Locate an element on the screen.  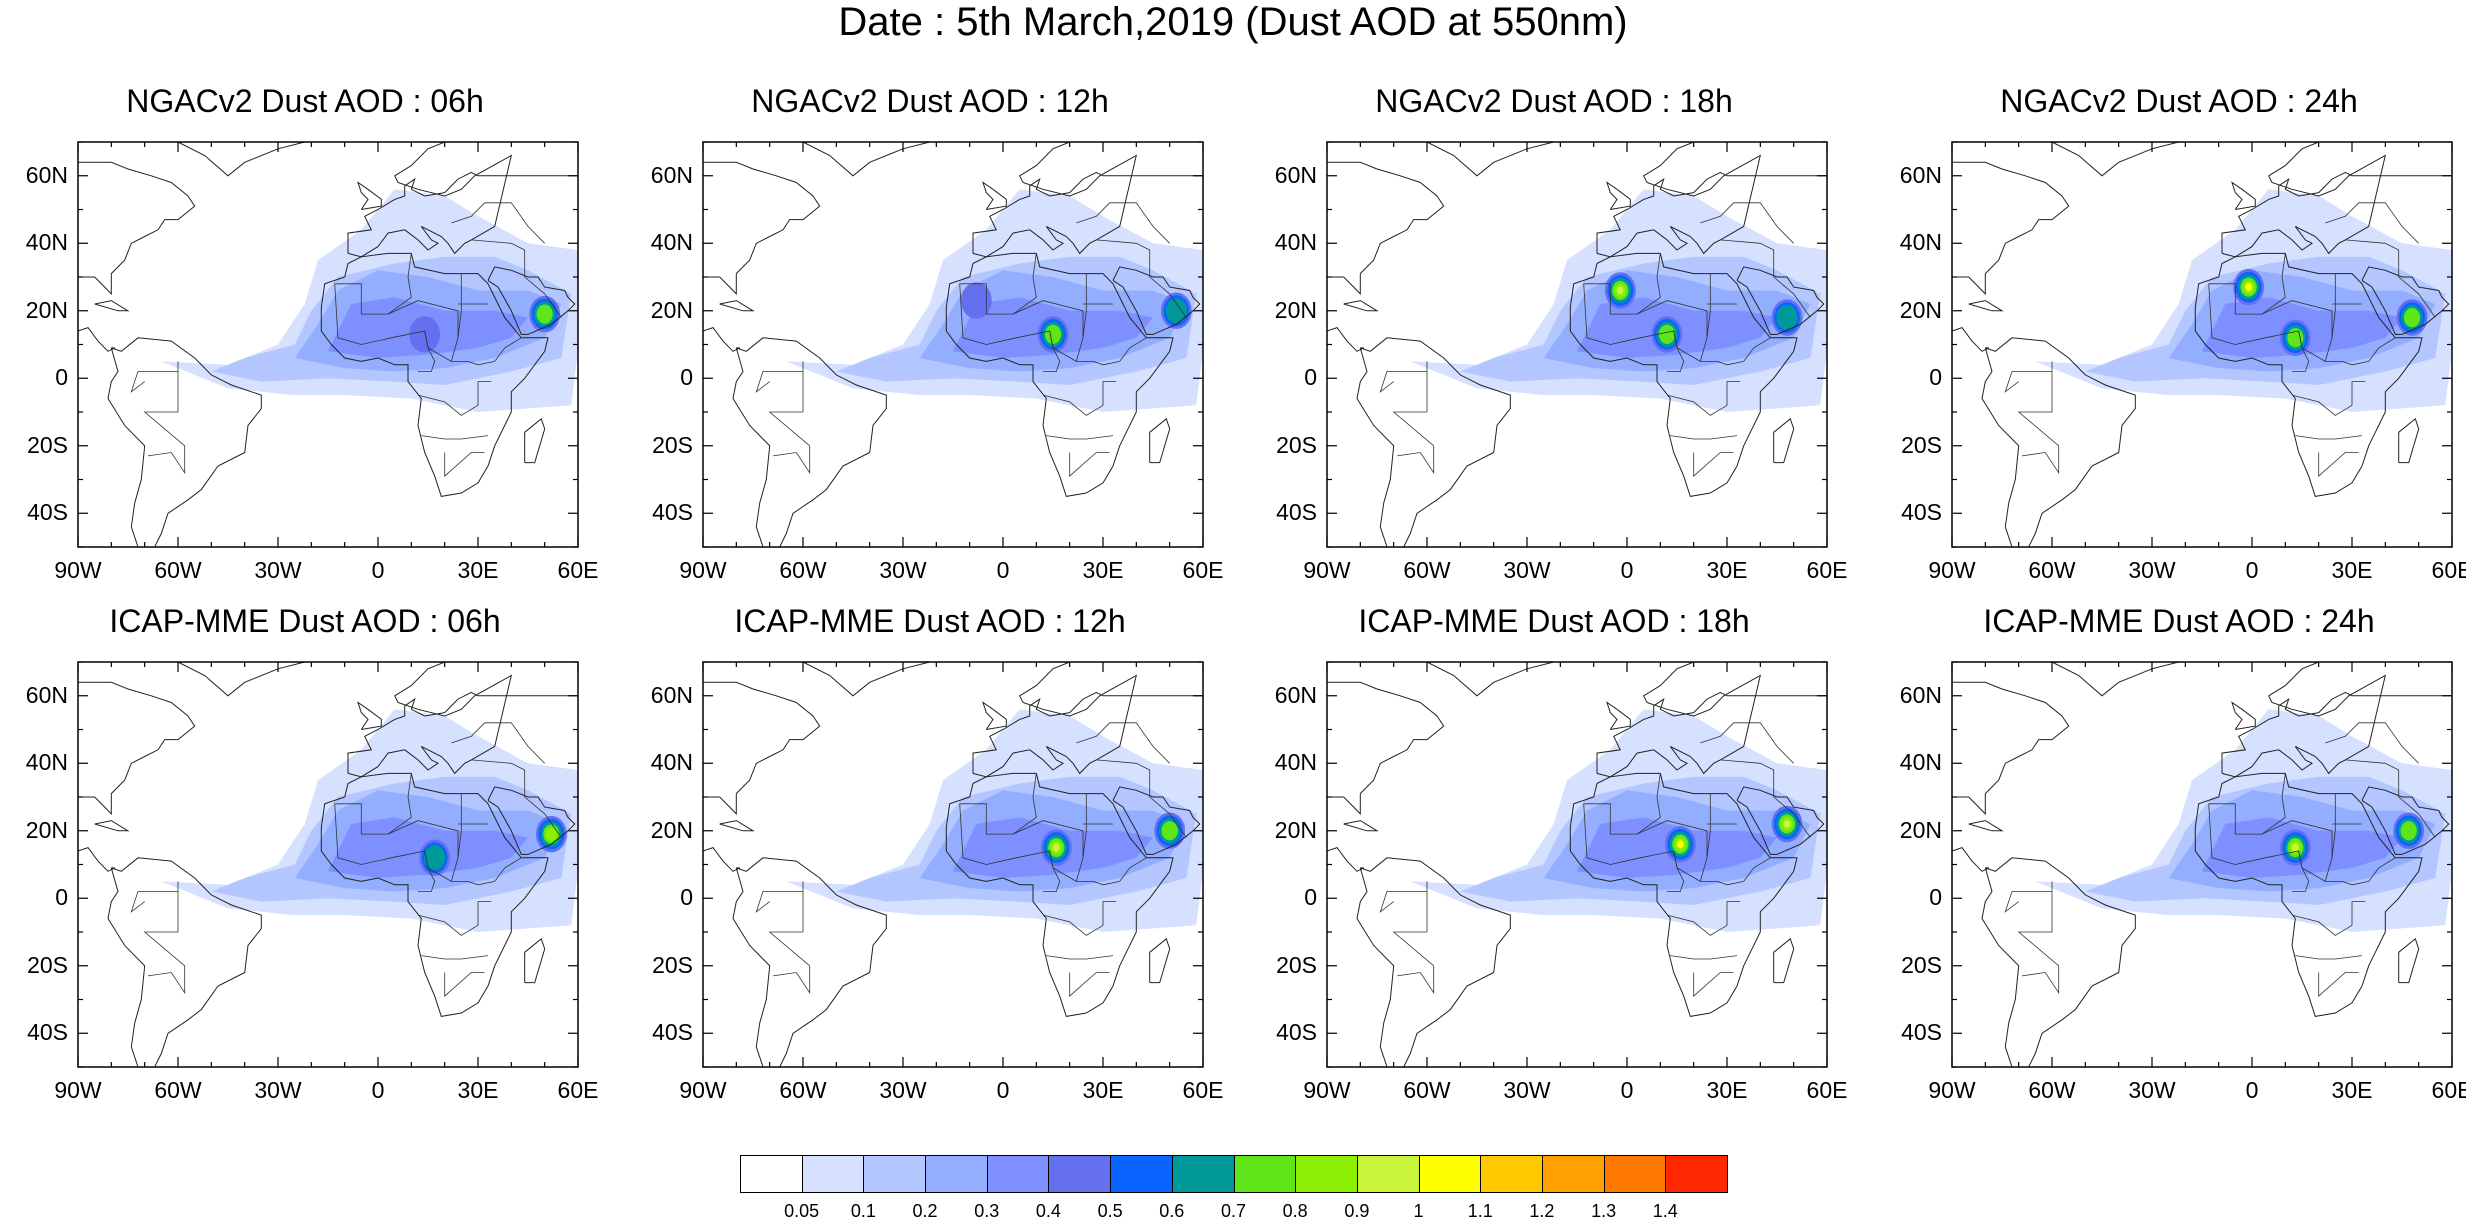
lat-tick-label: 40S is located at coordinates (1296, 1032).